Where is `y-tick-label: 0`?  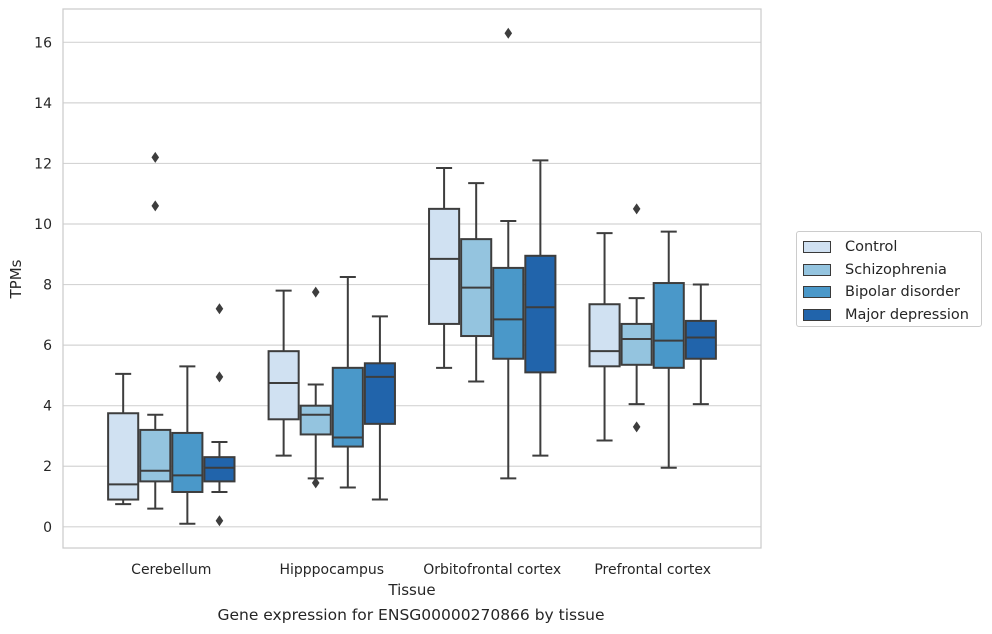 y-tick-label: 0 is located at coordinates (47, 528).